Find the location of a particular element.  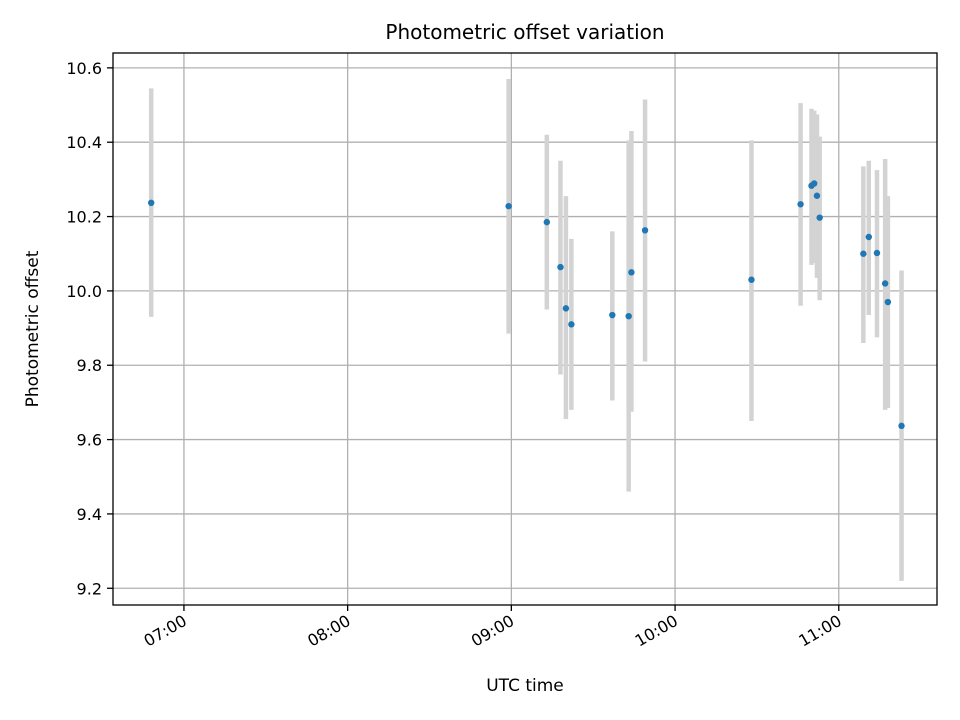

y-tick-label: 9.8 is located at coordinates (89, 365).